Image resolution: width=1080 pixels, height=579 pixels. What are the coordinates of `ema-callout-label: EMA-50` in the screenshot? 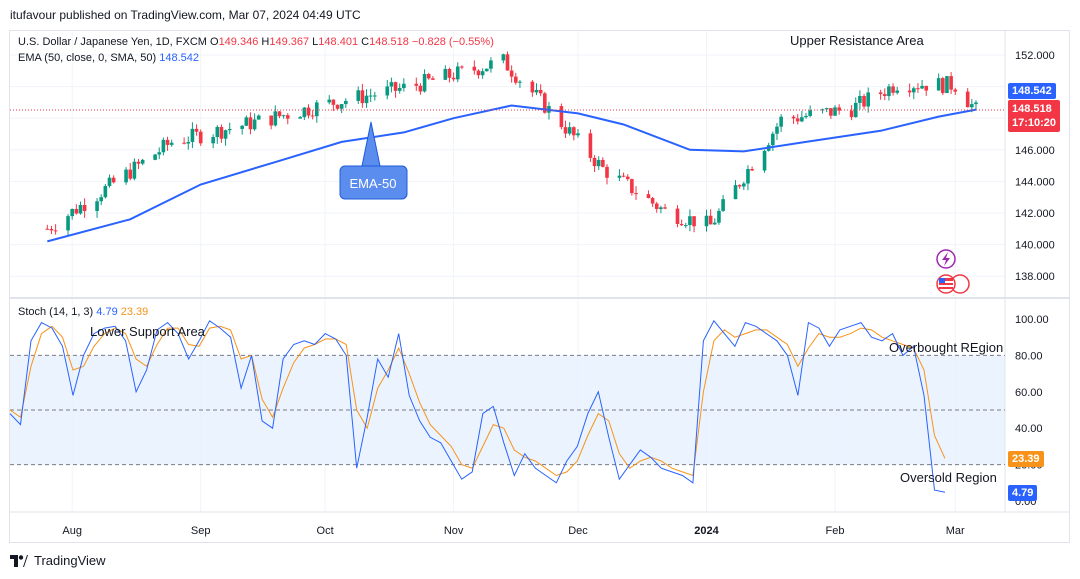 It's located at (373, 183).